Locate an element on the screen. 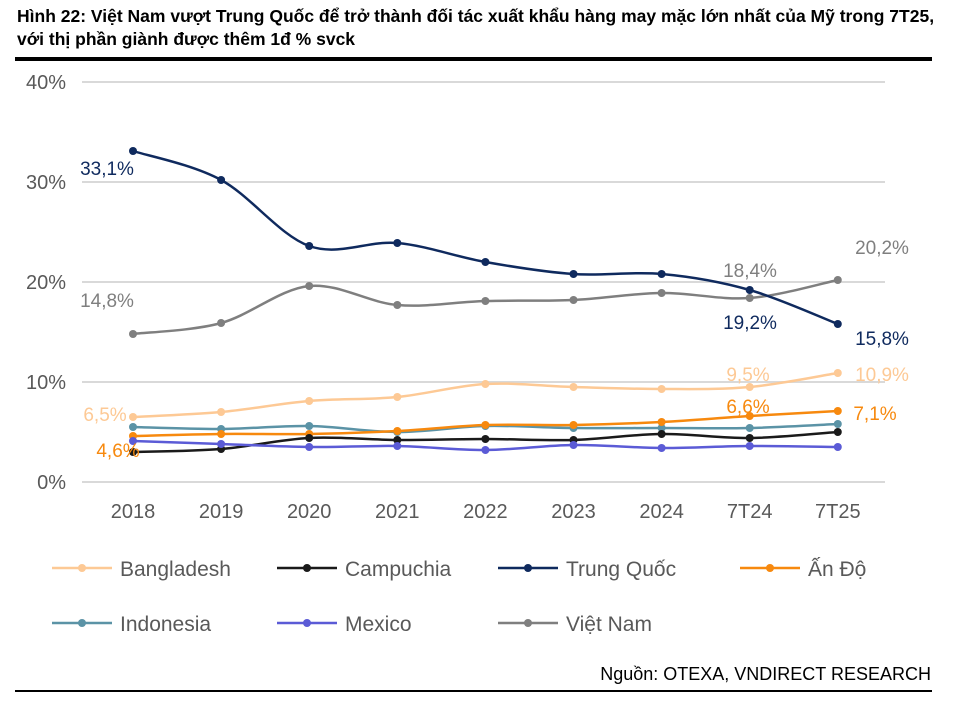 The height and width of the screenshot is (705, 955). x-tick-label: 2023 is located at coordinates (573, 512).